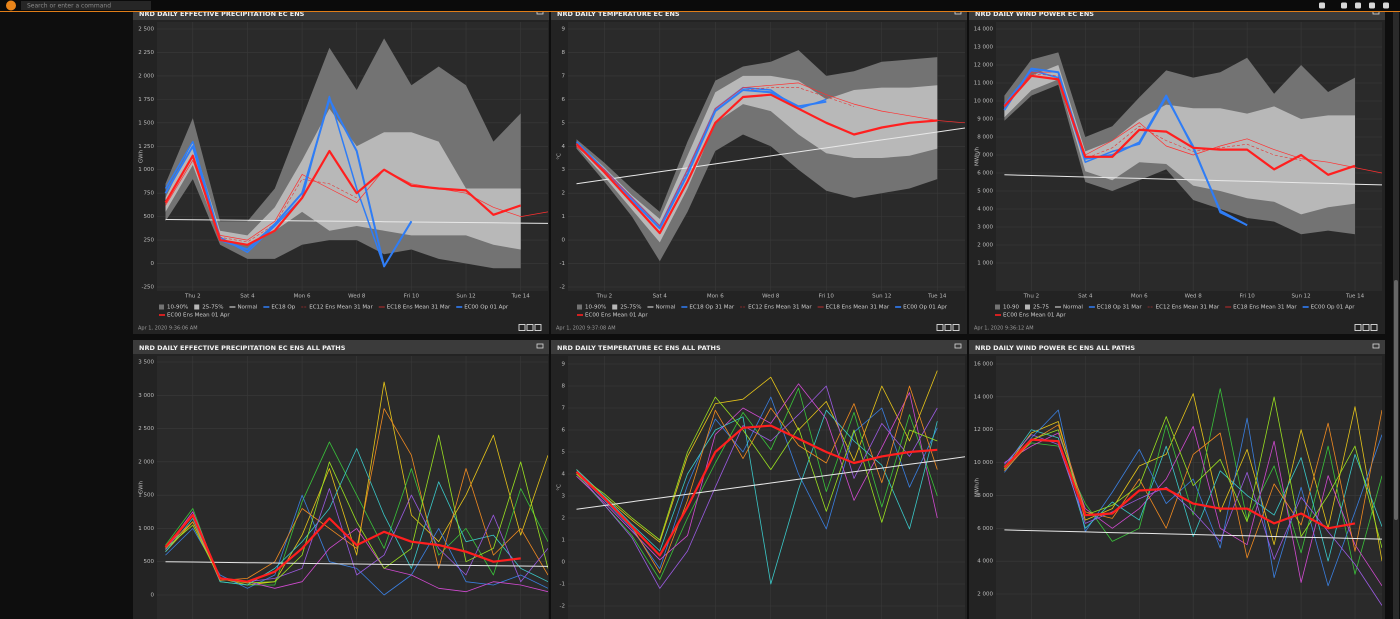 This screenshot has width=1400, height=619. Describe the element at coordinates (222, 14) in the screenshot. I see `panel-title: NRD DAILY EFFECTIVE PRECIPITATION EC ENS` at that location.